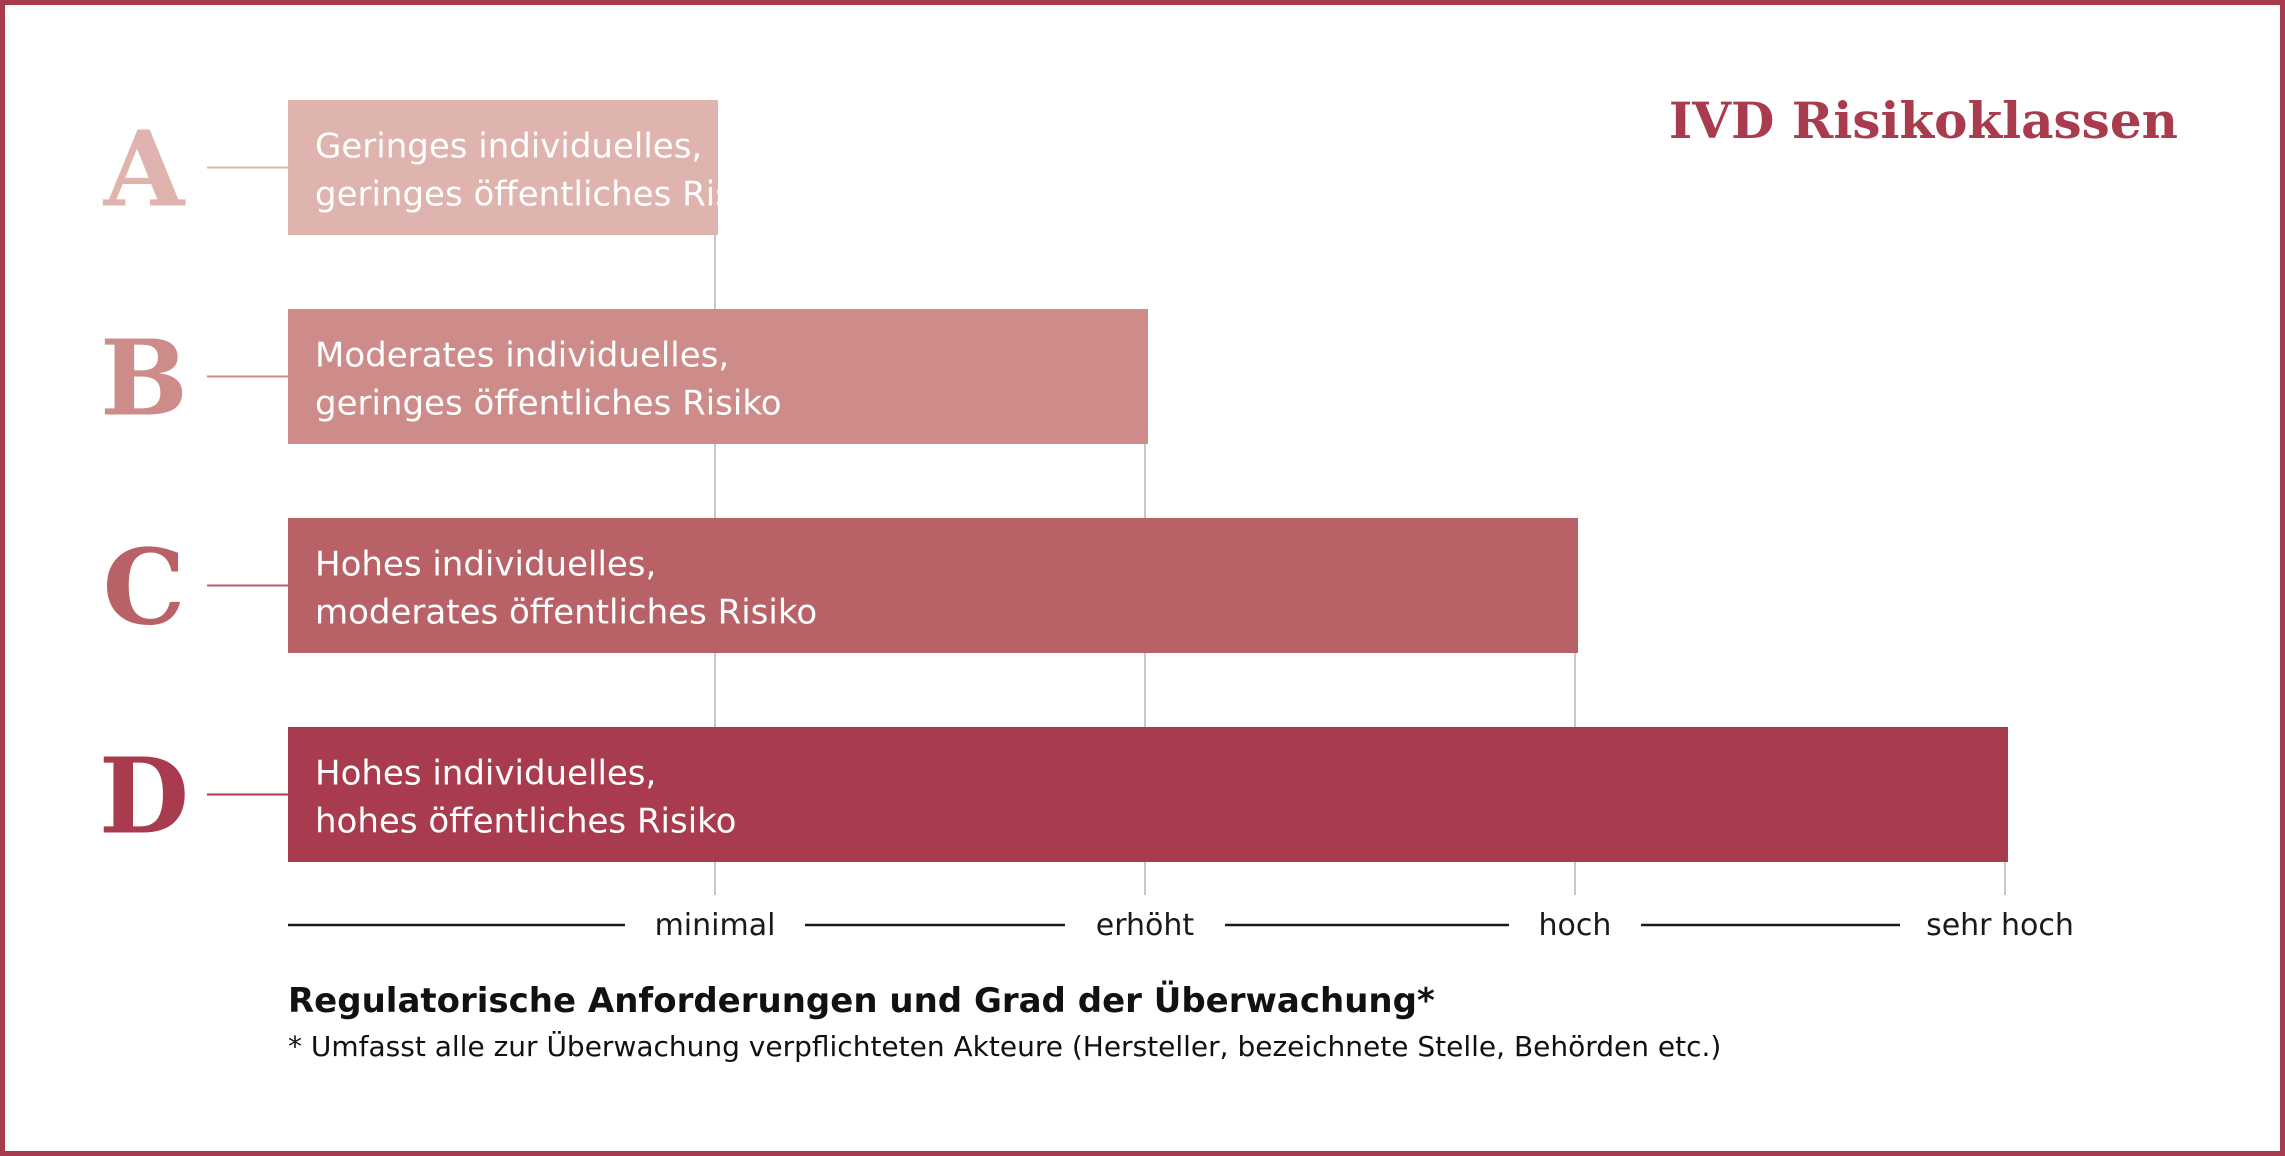 Image resolution: width=2285 pixels, height=1156 pixels. Describe the element at coordinates (144, 169) in the screenshot. I see `class-letter-a: A` at that location.